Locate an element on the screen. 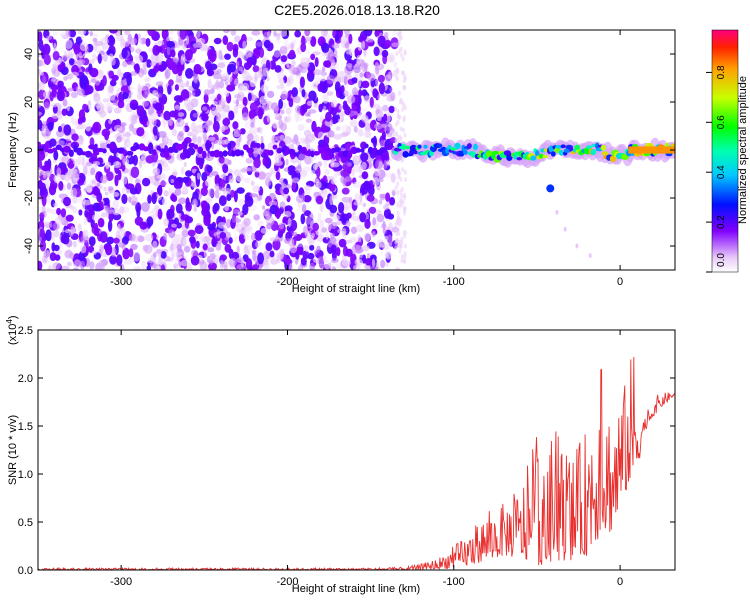  x-tick-label: -200 is located at coordinates (287, 282).